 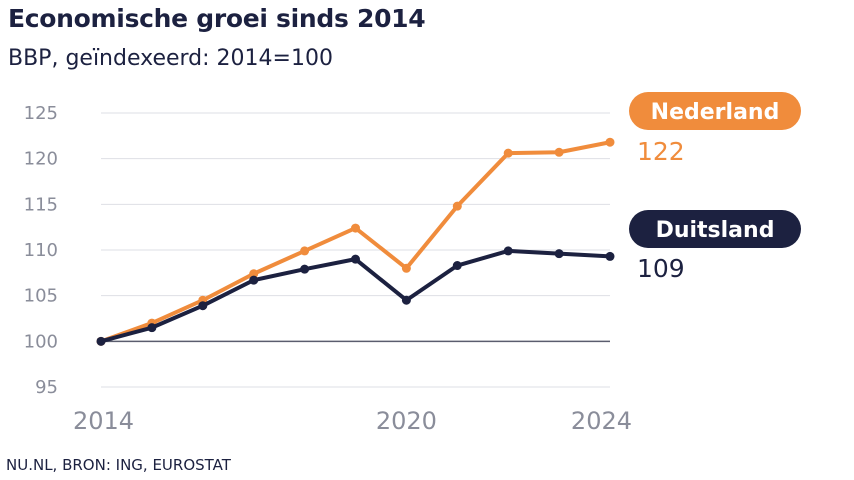 What do you see at coordinates (41, 204) in the screenshot?
I see `y-tick-label: 115` at bounding box center [41, 204].